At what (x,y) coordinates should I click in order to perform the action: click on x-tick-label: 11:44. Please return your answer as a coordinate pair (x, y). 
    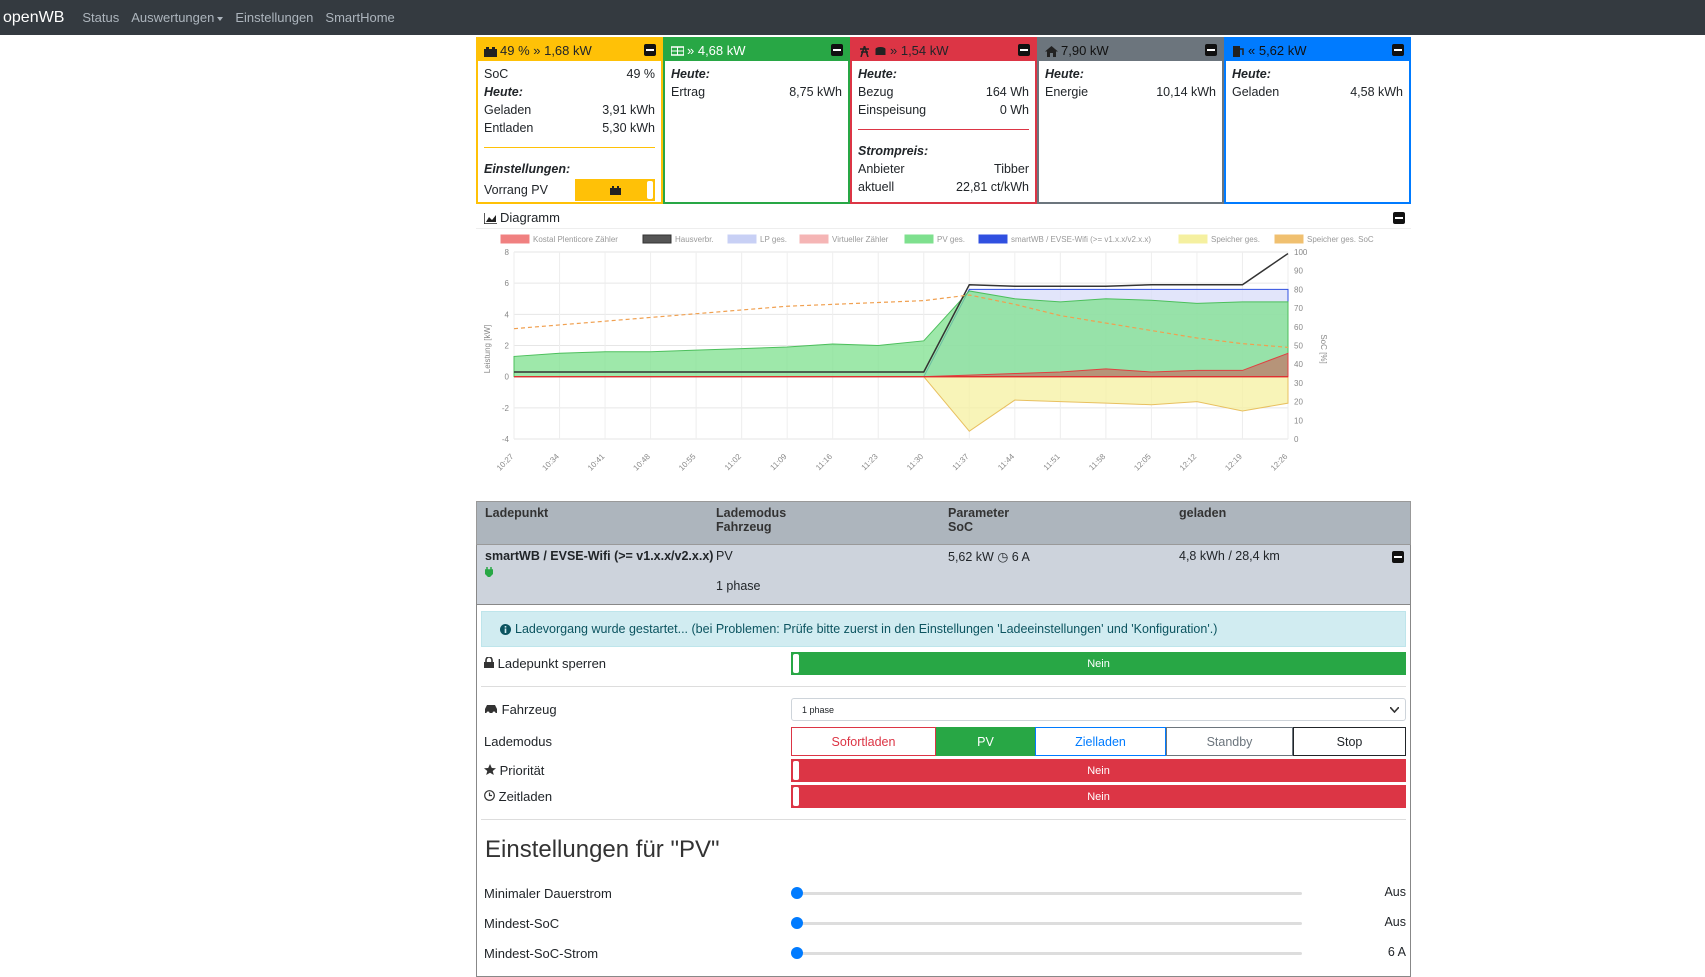
    Looking at the image, I should click on (1006, 462).